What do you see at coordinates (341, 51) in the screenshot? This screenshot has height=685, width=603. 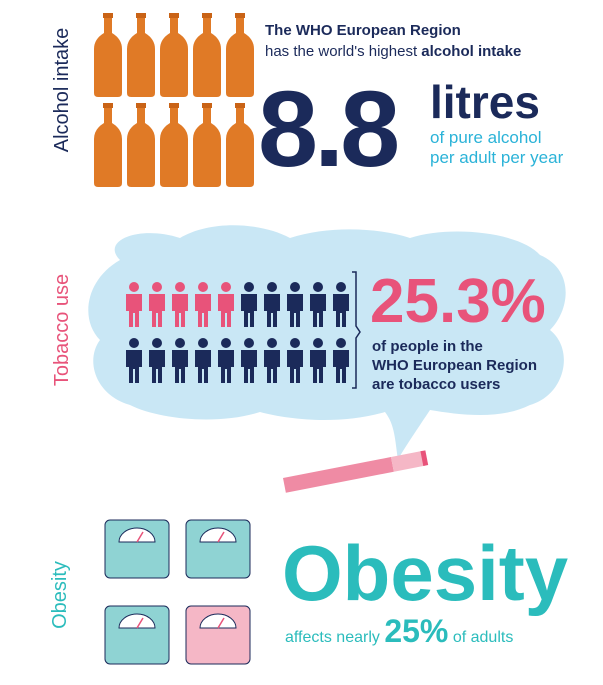 I see `headline-text: has the world's highest` at bounding box center [341, 51].